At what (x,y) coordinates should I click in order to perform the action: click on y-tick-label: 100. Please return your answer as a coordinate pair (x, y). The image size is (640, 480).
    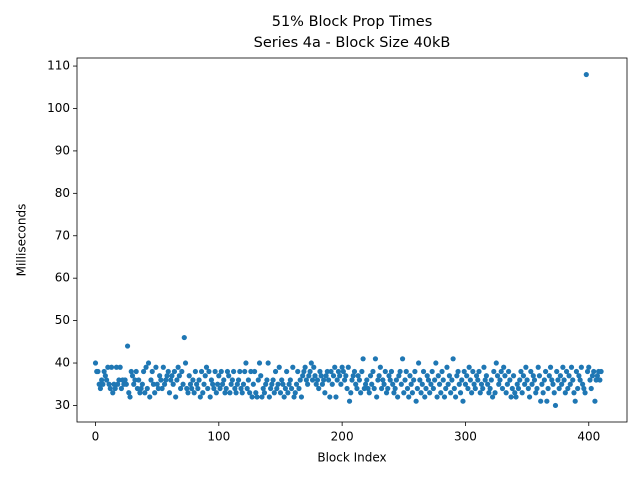
    Looking at the image, I should click on (58, 108).